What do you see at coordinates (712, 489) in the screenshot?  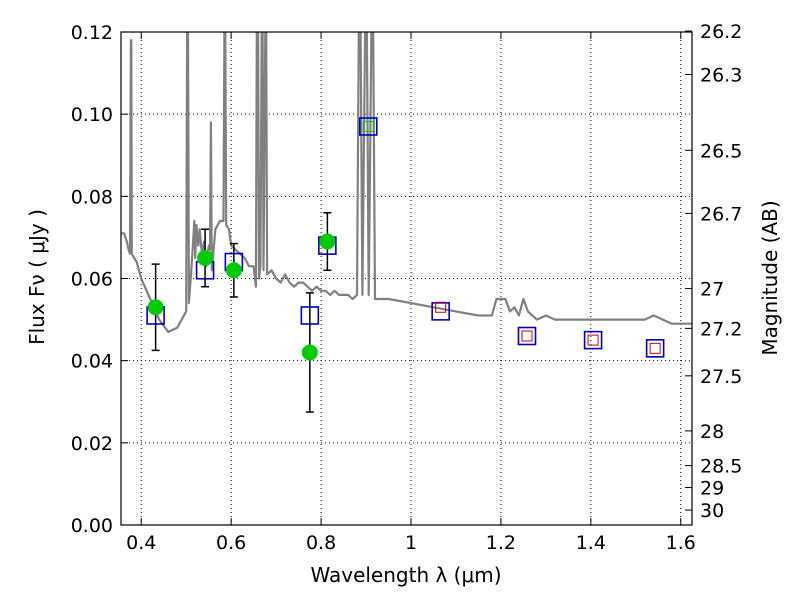 I see `right-tick-label: 29` at bounding box center [712, 489].